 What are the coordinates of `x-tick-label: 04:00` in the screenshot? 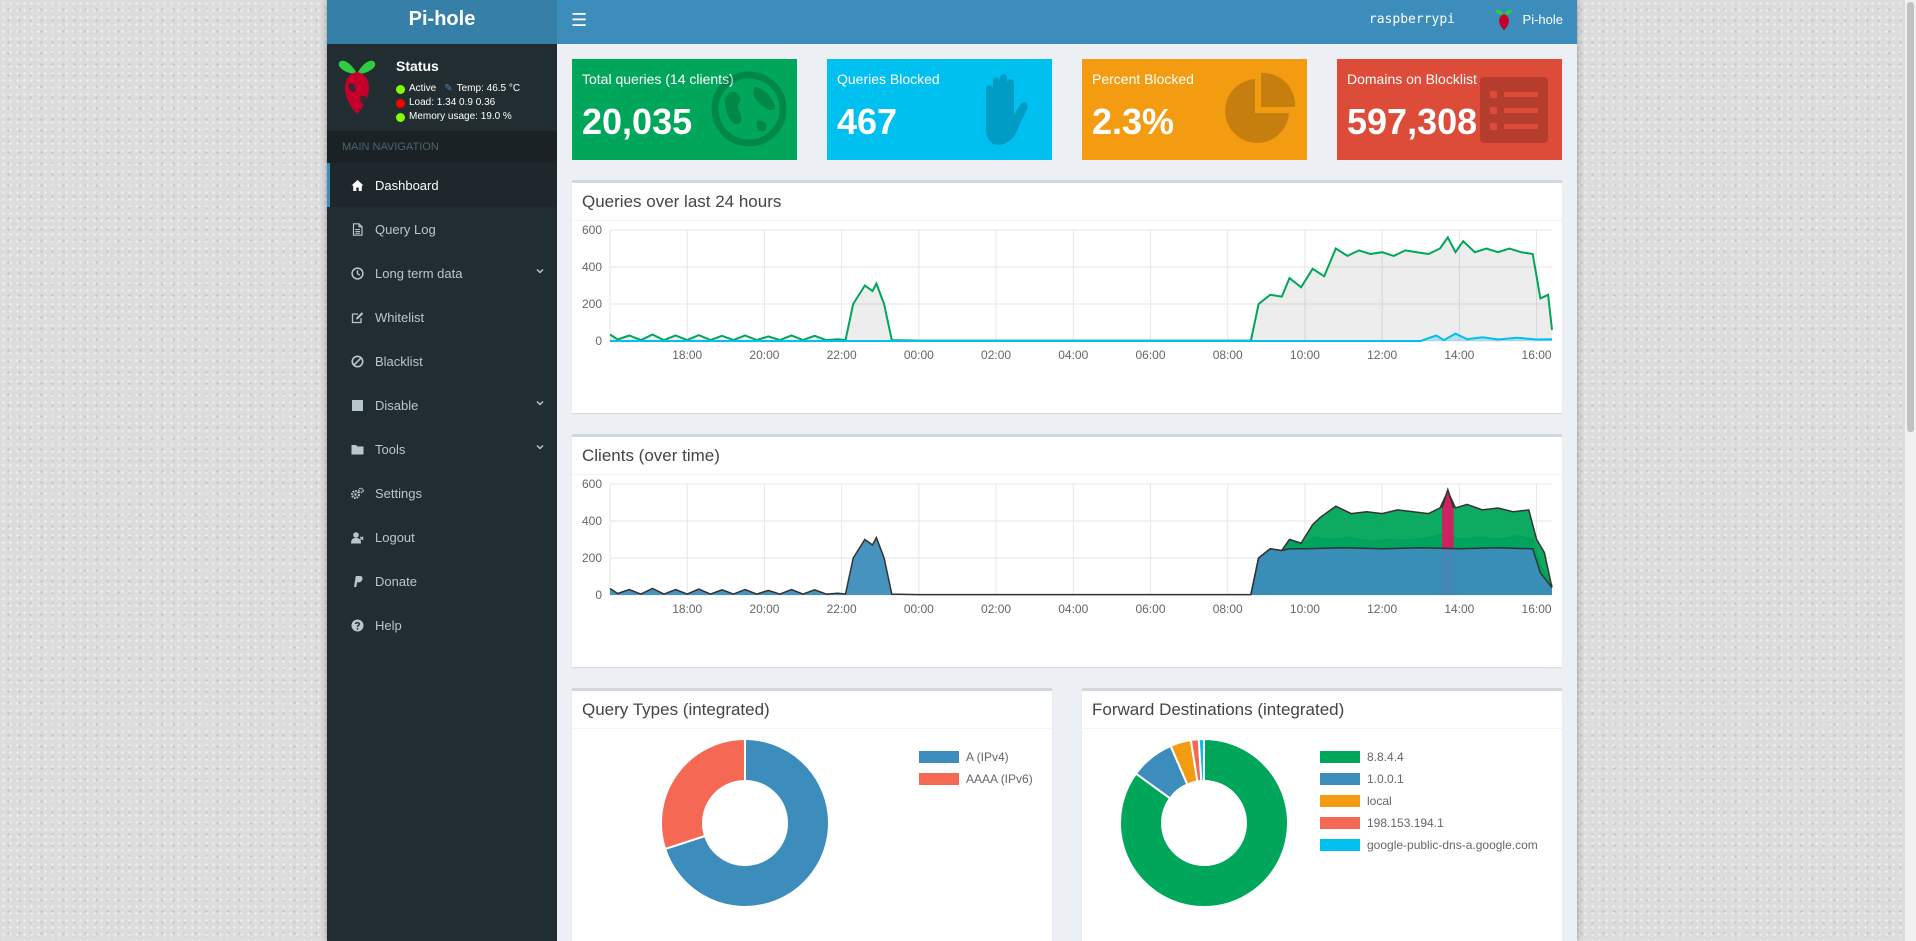 It's located at (1073, 355).